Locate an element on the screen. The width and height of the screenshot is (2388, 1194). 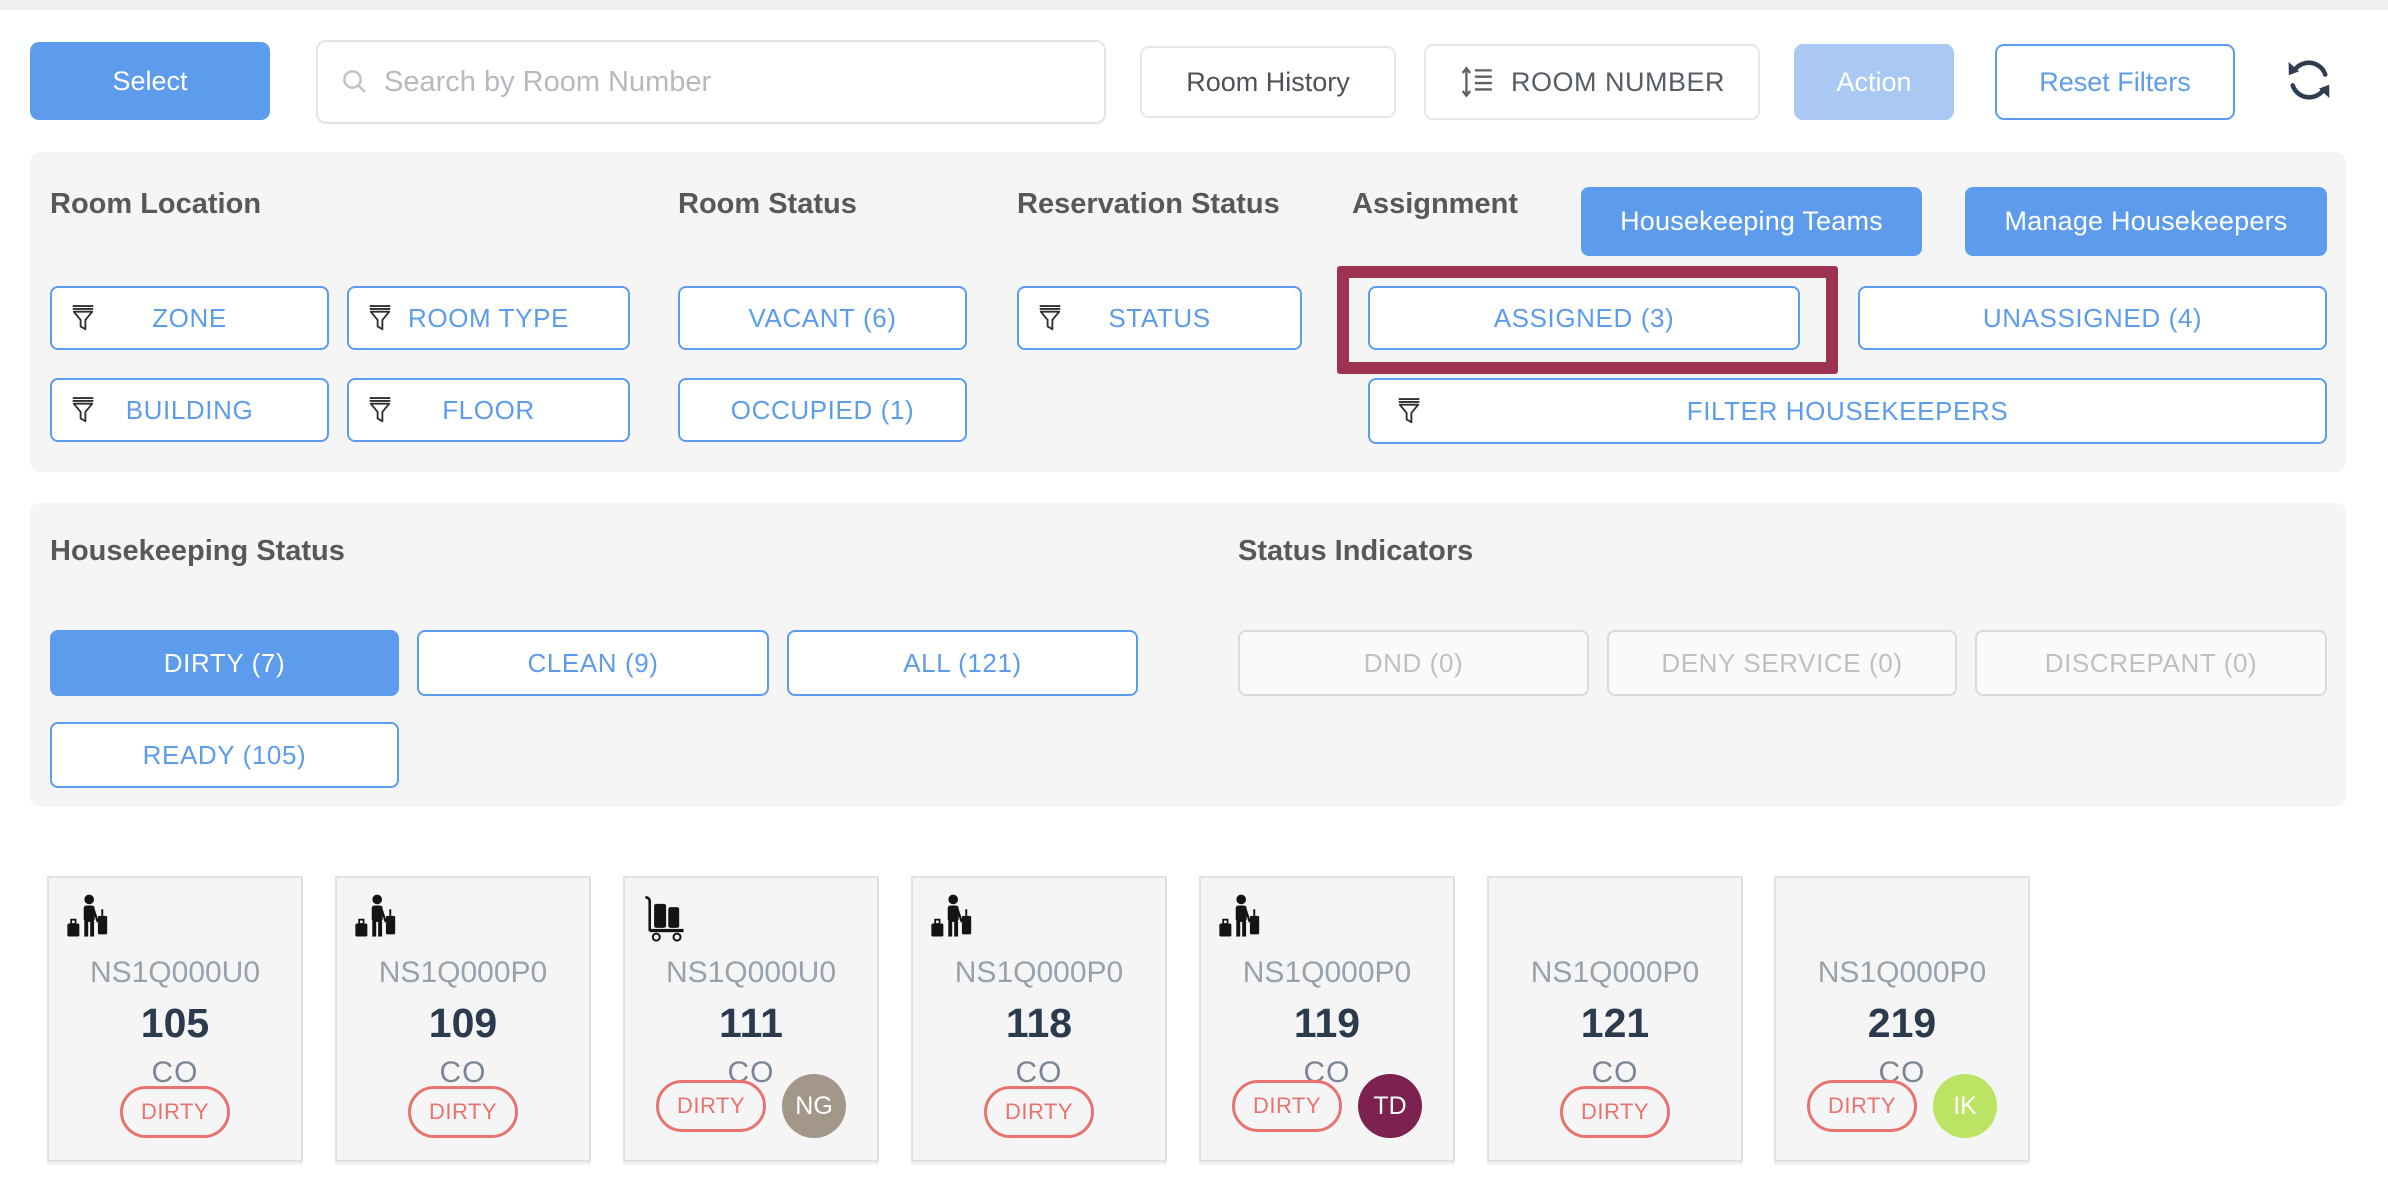
reservation-status-filter-button: STATUS is located at coordinates (1159, 318).